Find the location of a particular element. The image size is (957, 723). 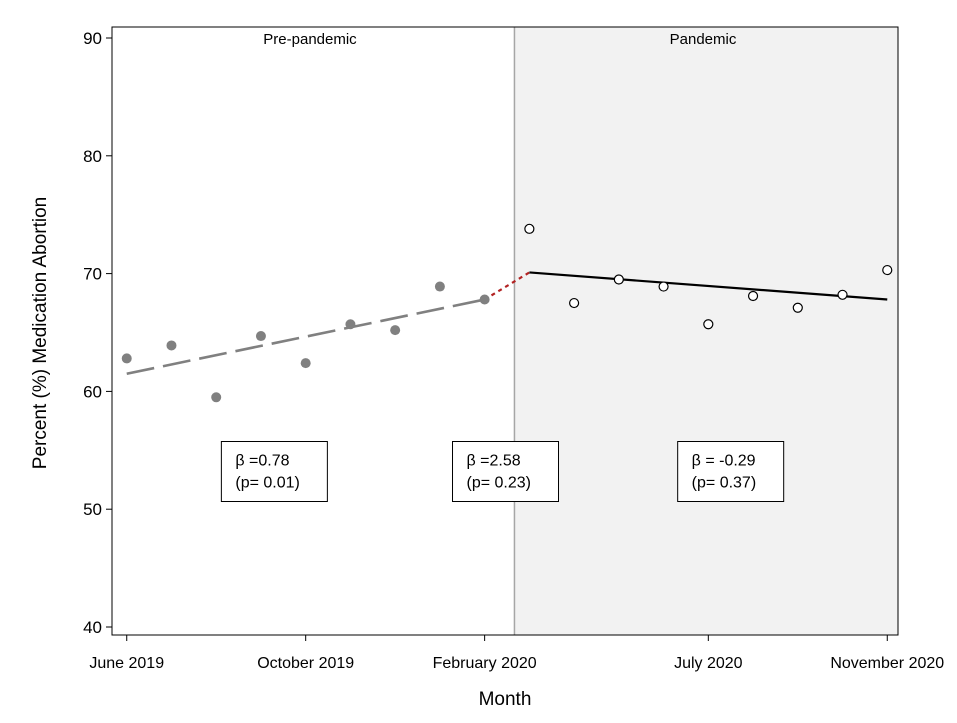

y-tick-label: 50 is located at coordinates (92, 509).